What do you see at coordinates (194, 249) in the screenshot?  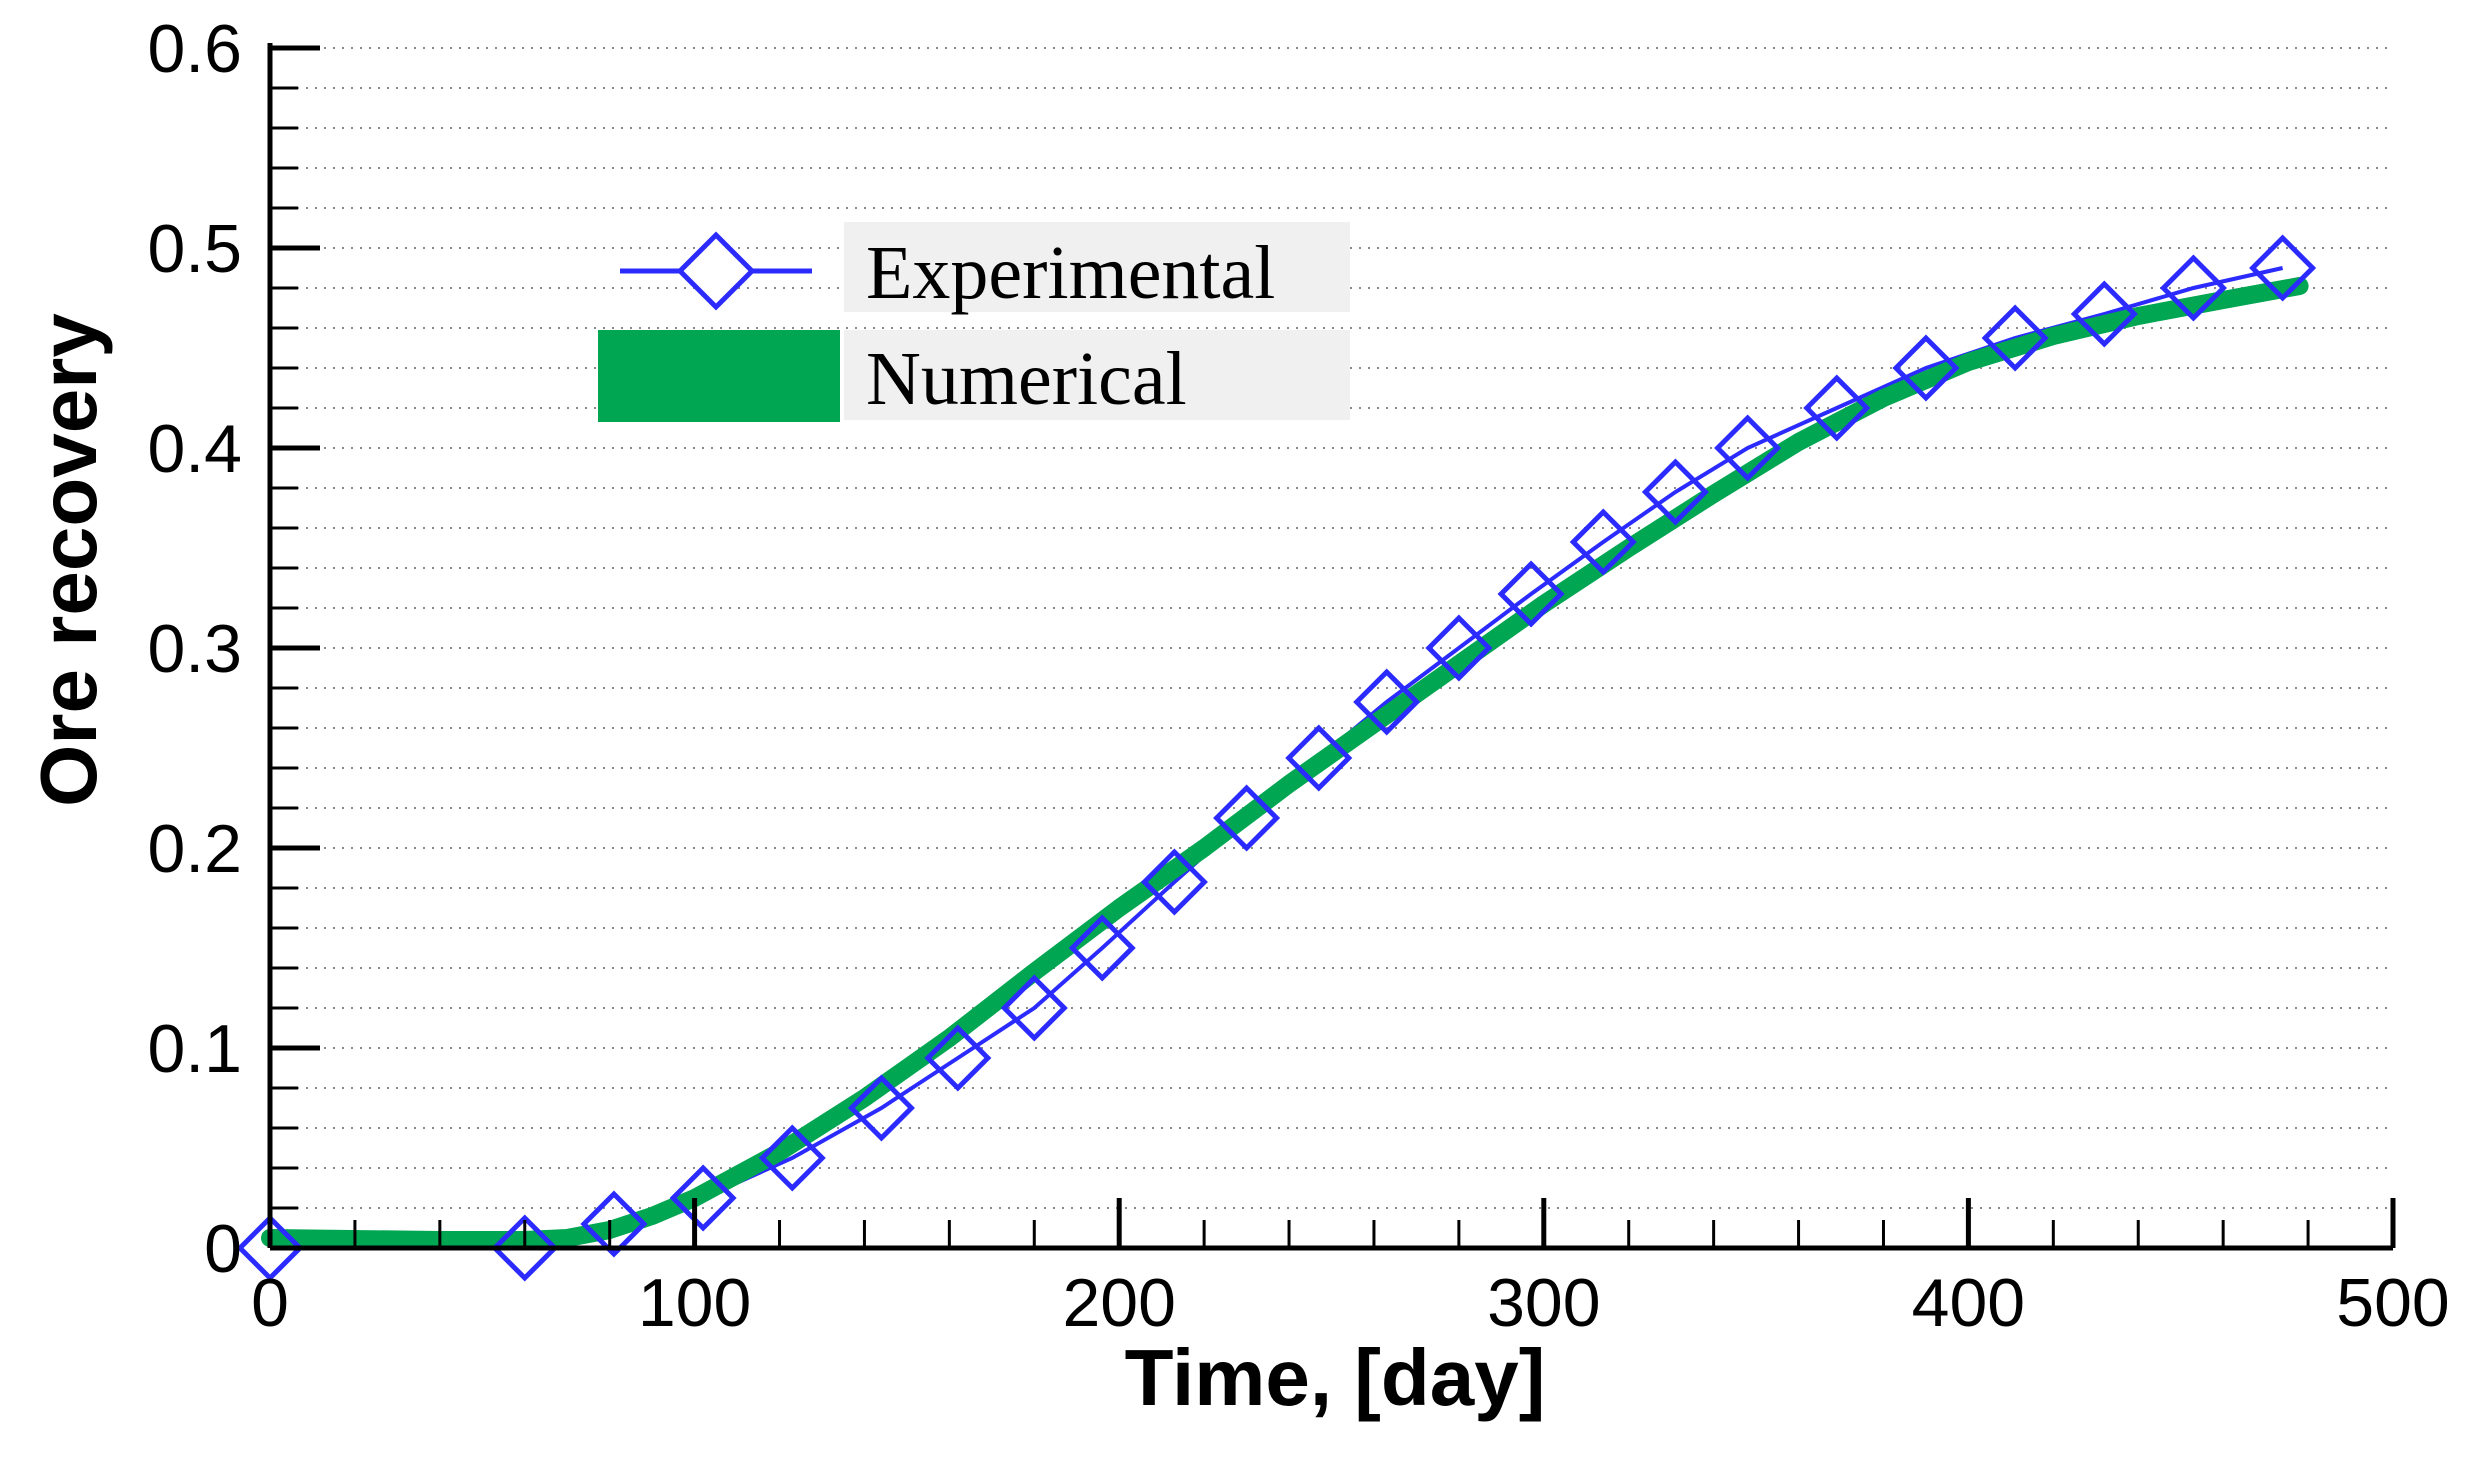 I see `y-tick-label: 0.5` at bounding box center [194, 249].